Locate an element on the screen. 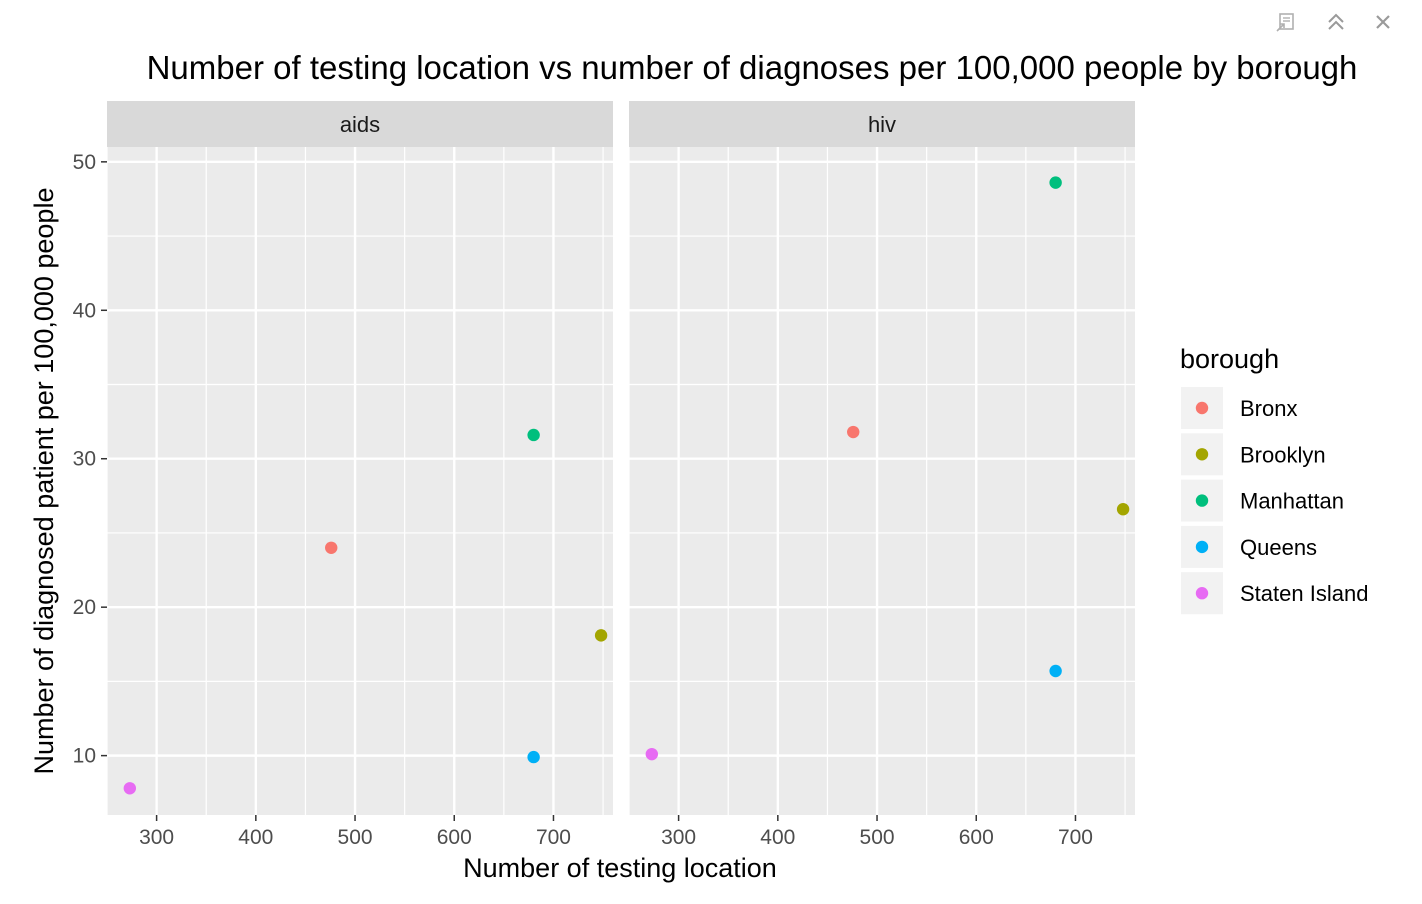 The image size is (1422, 904). legend-label: Queens is located at coordinates (1278, 547).